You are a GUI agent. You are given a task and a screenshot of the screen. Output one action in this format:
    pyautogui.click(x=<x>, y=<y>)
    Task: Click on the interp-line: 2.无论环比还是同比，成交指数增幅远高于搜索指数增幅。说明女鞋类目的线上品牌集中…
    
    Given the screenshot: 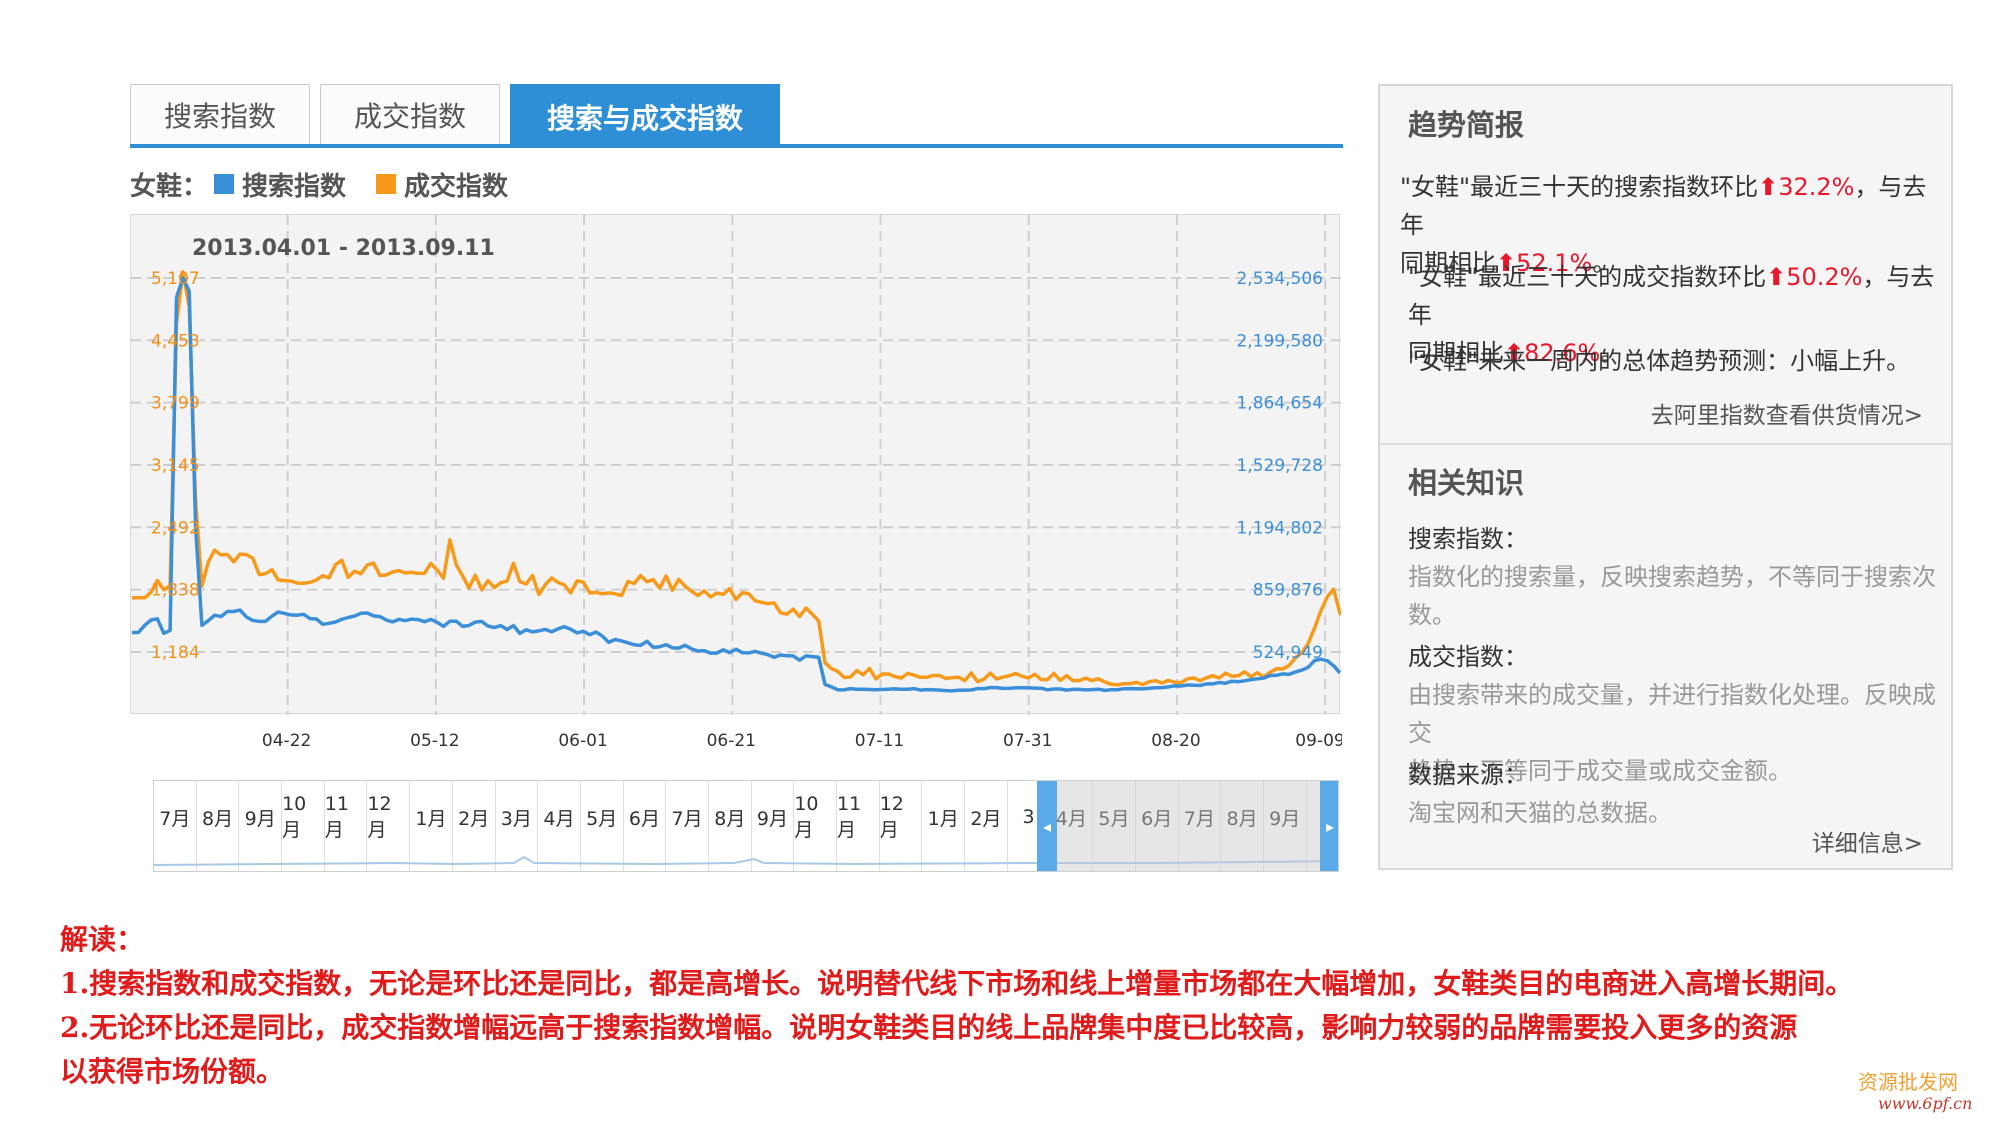 What is the action you would take?
    pyautogui.click(x=929, y=1027)
    